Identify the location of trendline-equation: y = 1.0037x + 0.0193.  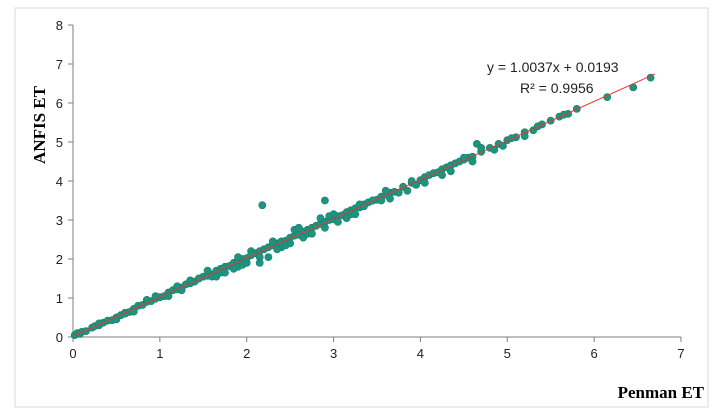
(553, 67).